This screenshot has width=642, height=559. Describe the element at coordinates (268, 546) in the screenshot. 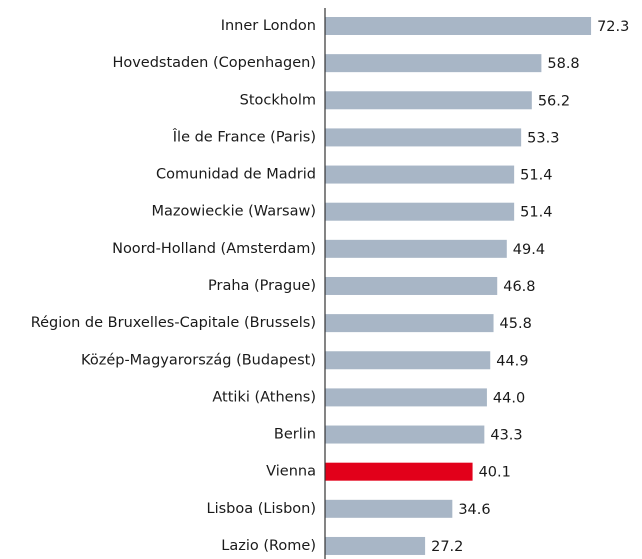

I see `category-label: Lazio (Rome)` at that location.